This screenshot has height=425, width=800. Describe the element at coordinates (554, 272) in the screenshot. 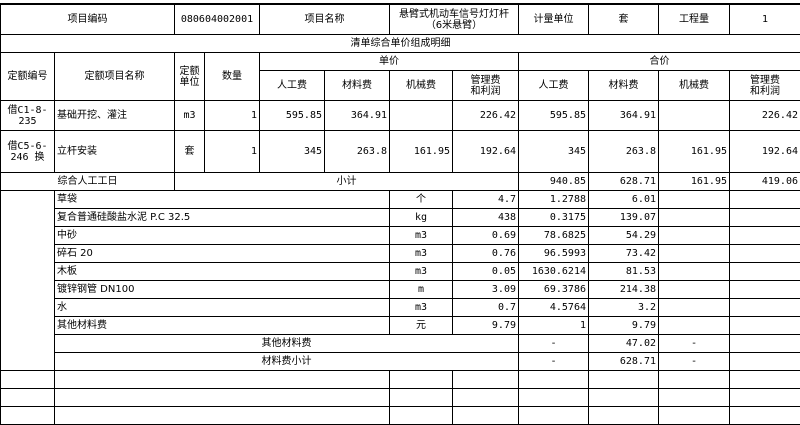

I see `material-price: 1630.6214` at that location.